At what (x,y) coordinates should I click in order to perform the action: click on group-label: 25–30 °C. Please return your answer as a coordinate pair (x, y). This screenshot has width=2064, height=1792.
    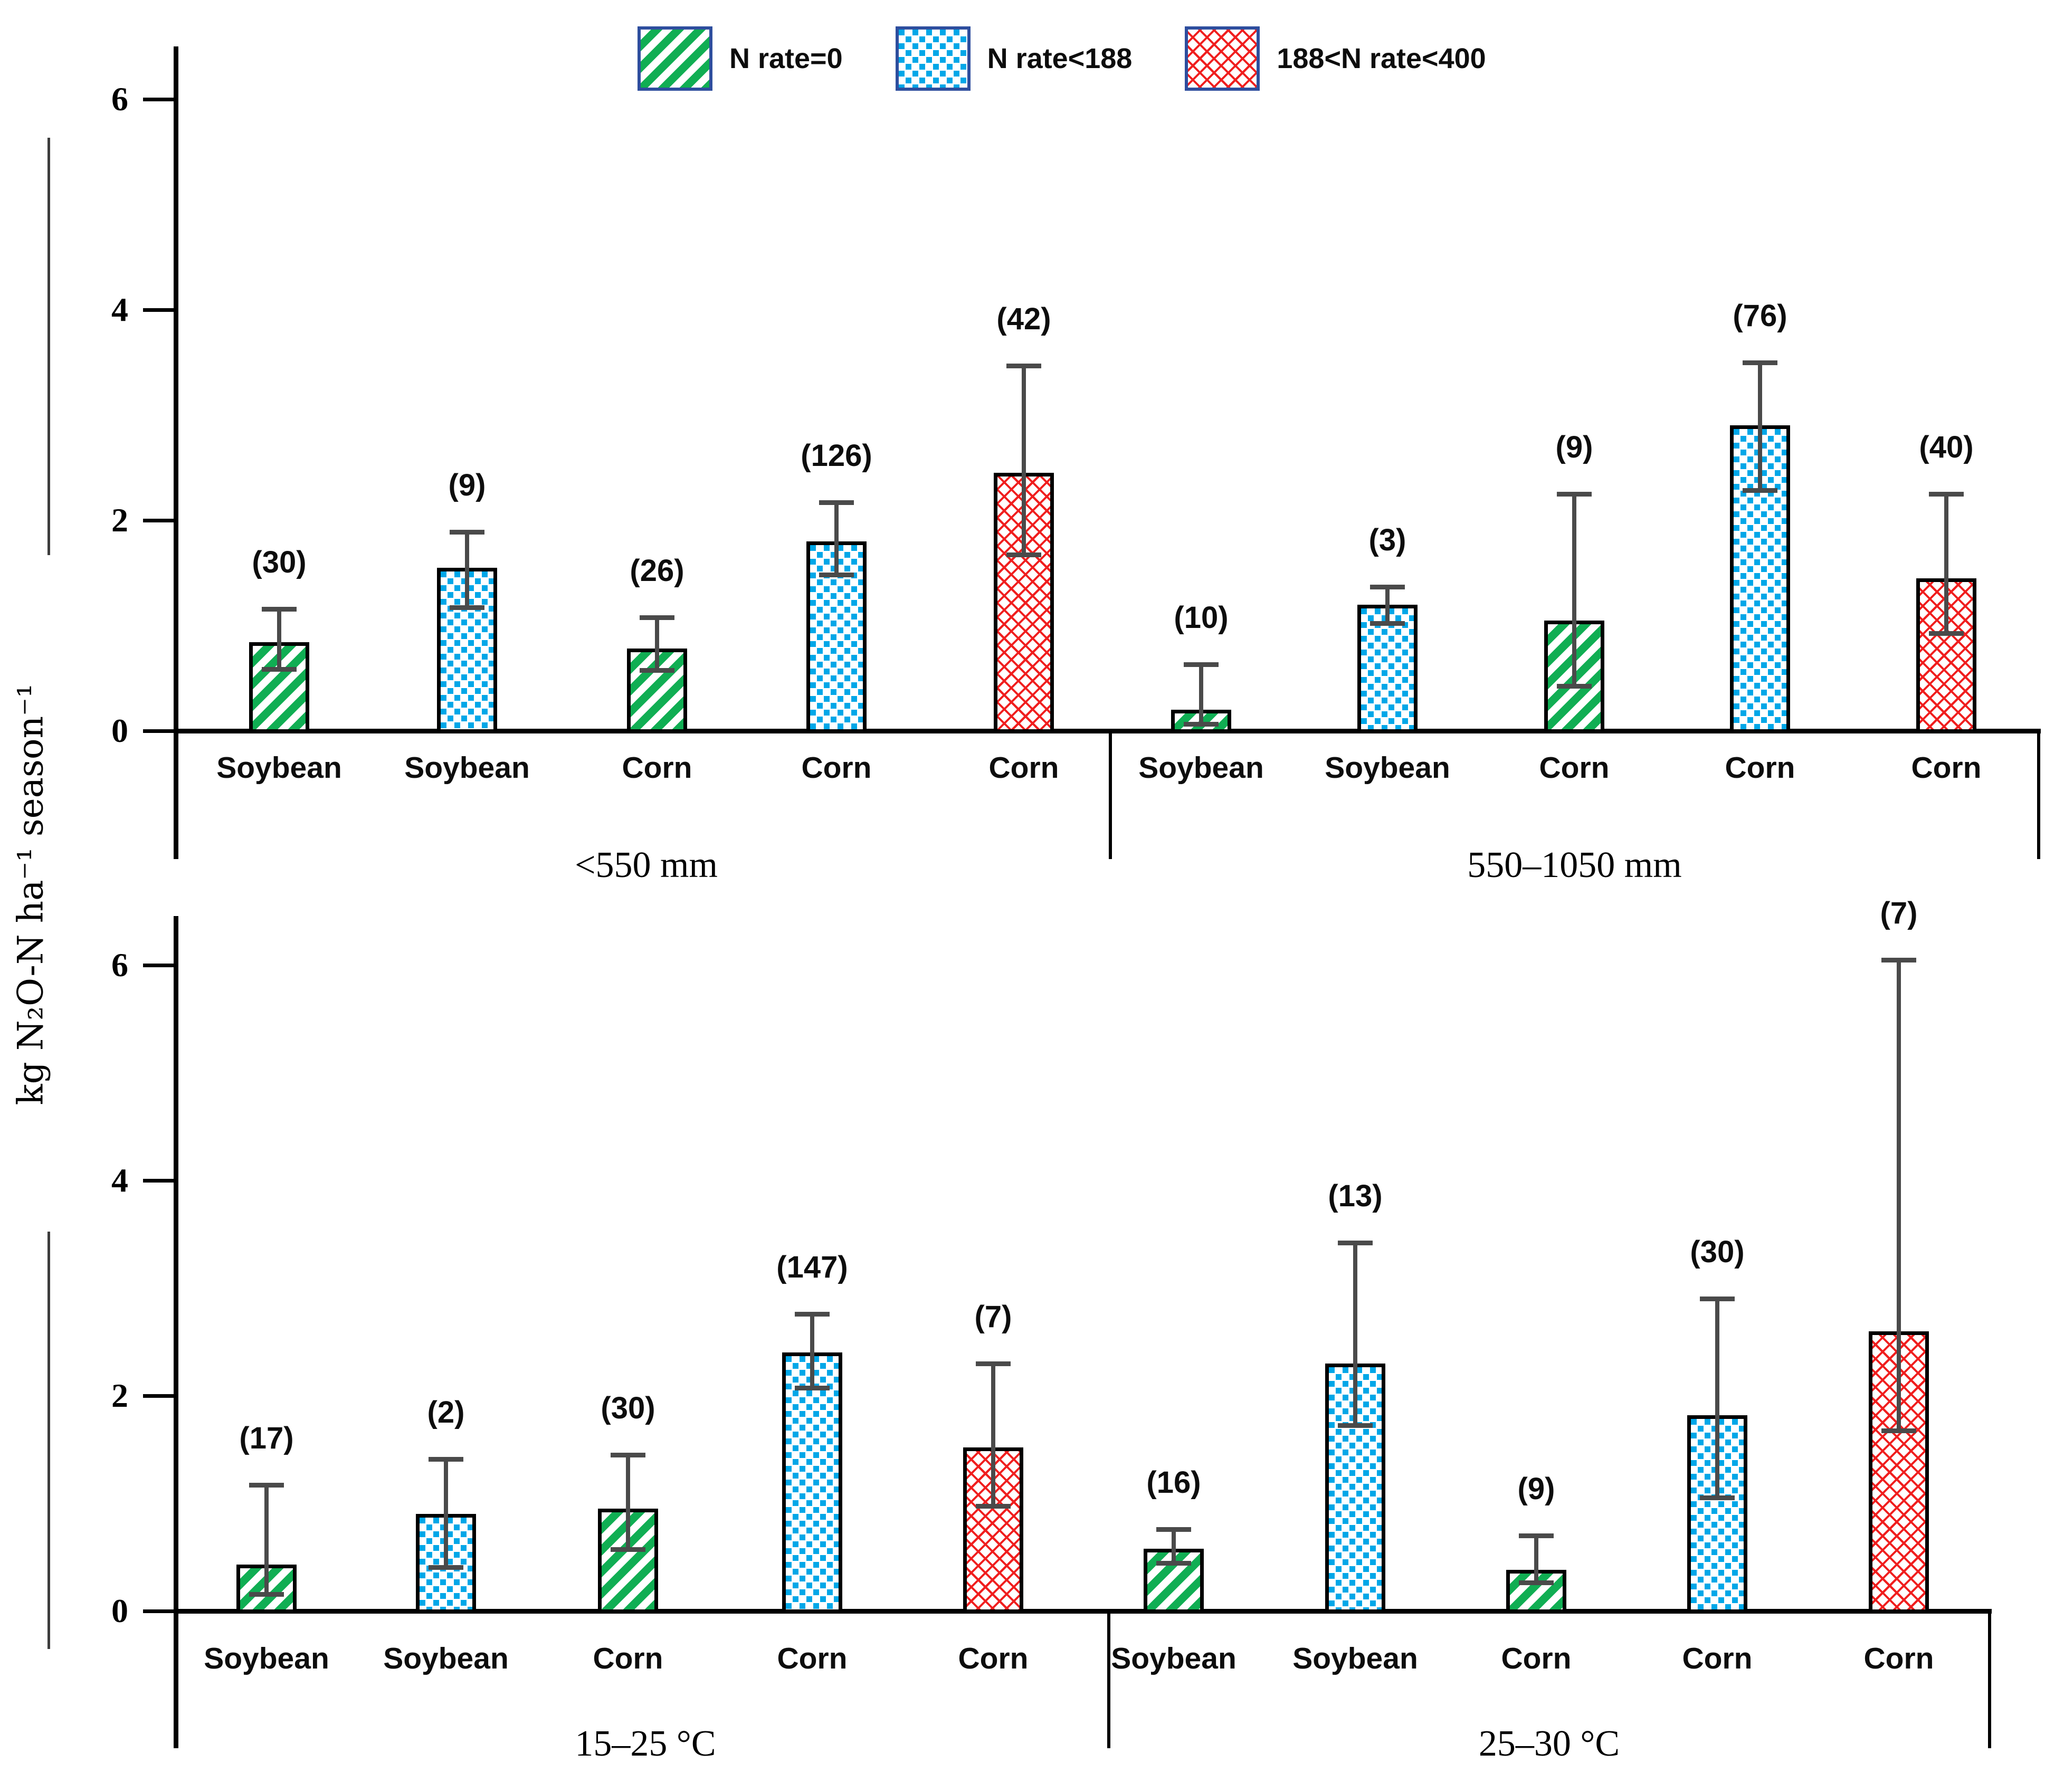
    Looking at the image, I should click on (1549, 1743).